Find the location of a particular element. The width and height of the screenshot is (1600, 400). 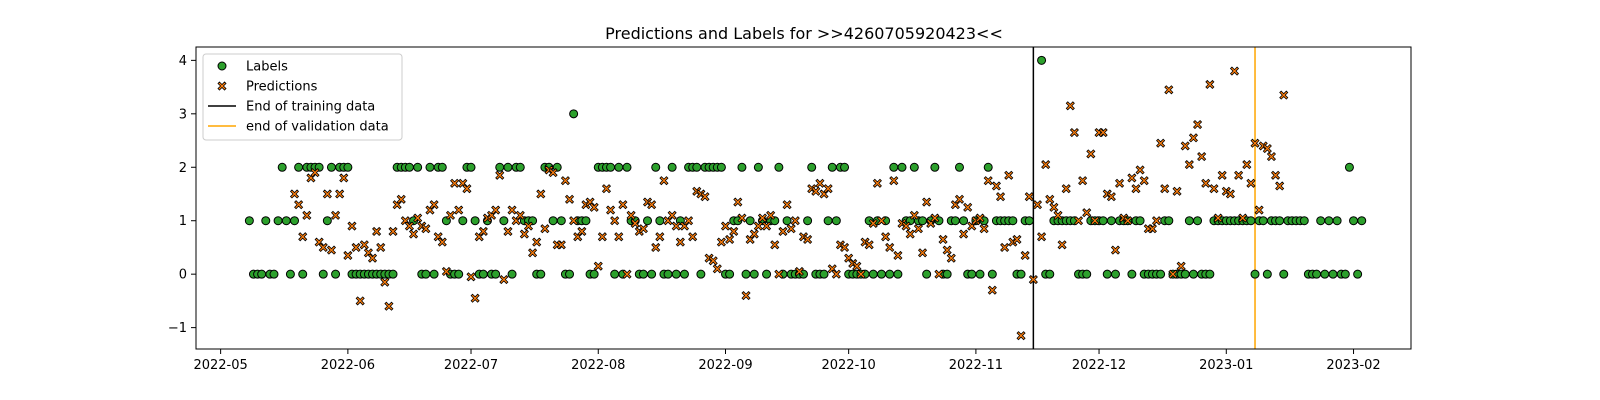

x-tick-label: 2022-09 is located at coordinates (725, 365).